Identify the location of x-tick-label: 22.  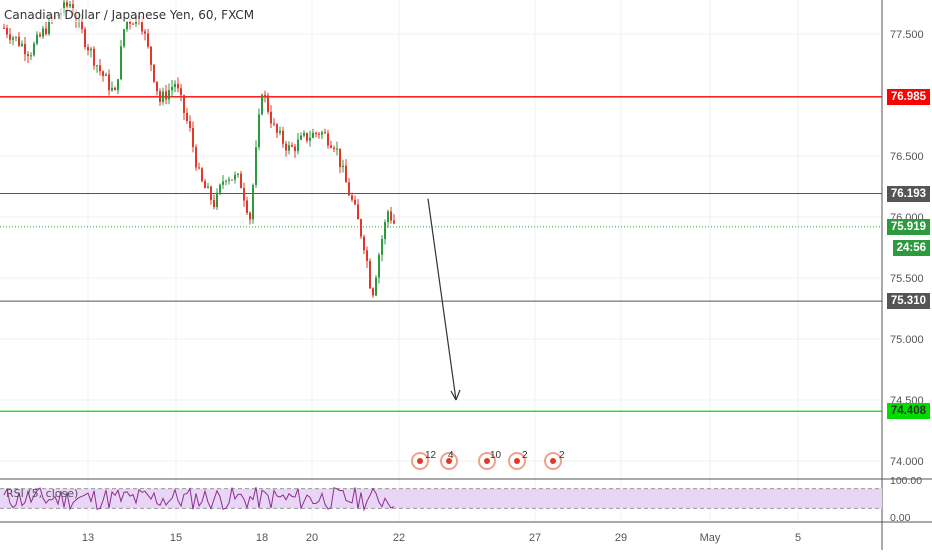
(399, 538).